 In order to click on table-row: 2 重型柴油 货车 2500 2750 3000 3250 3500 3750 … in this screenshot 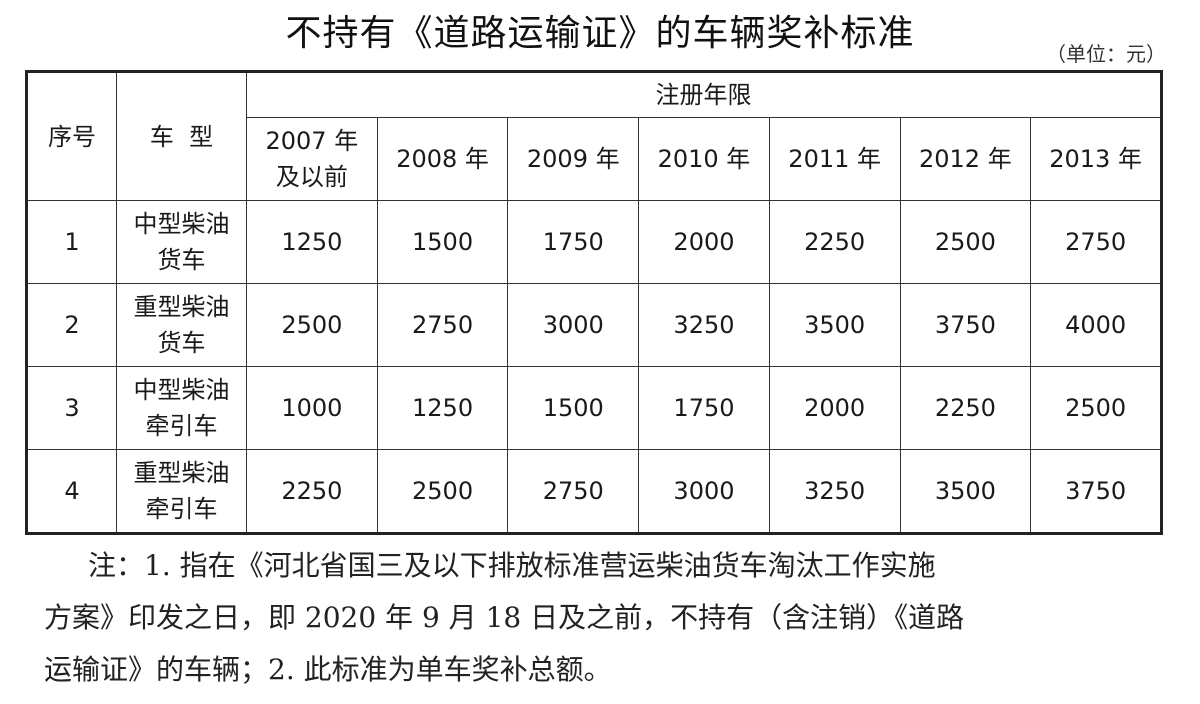, I will do `click(594, 325)`.